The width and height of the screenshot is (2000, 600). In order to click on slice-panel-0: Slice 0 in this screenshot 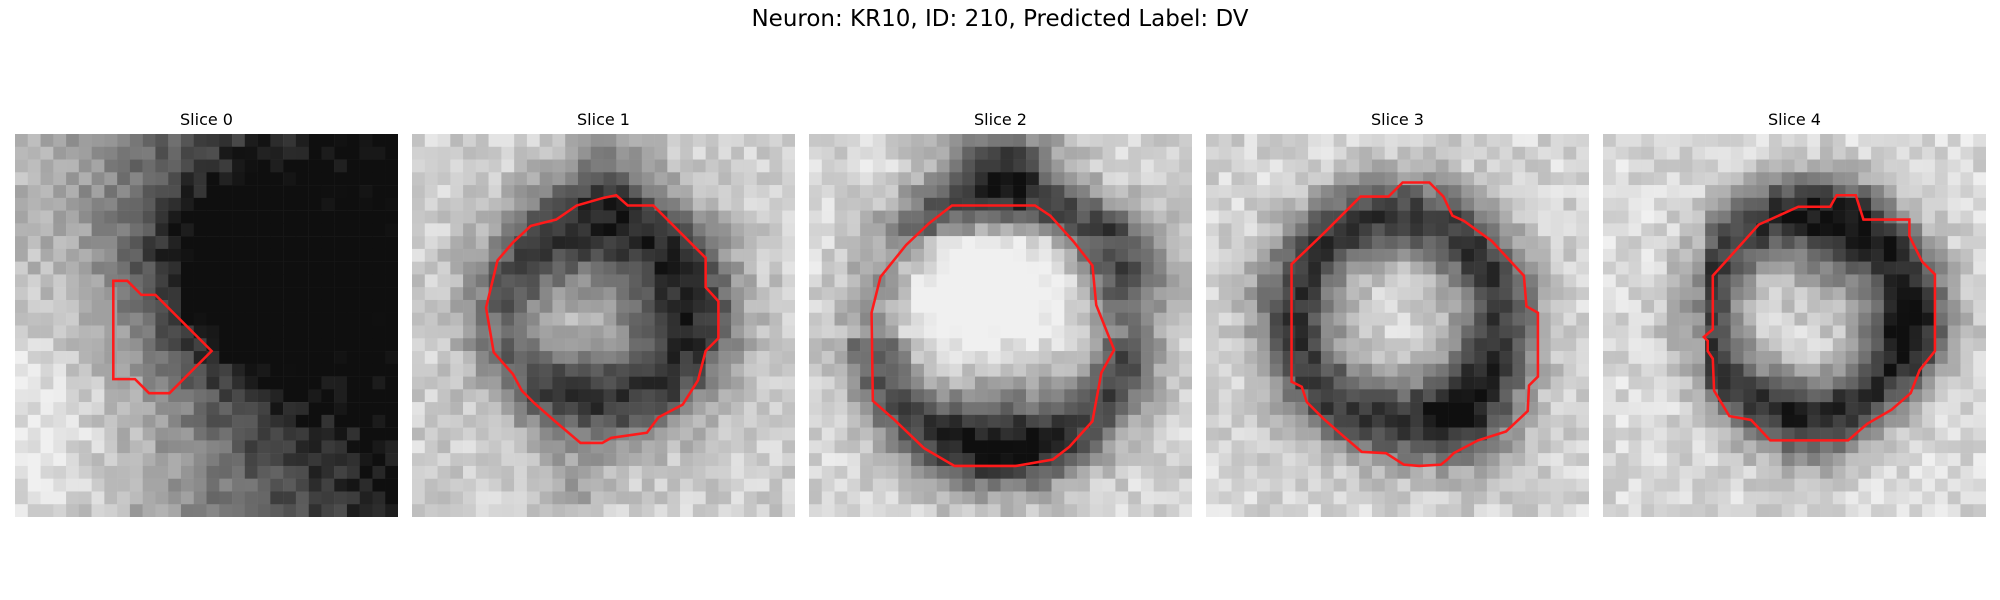, I will do `click(206, 314)`.